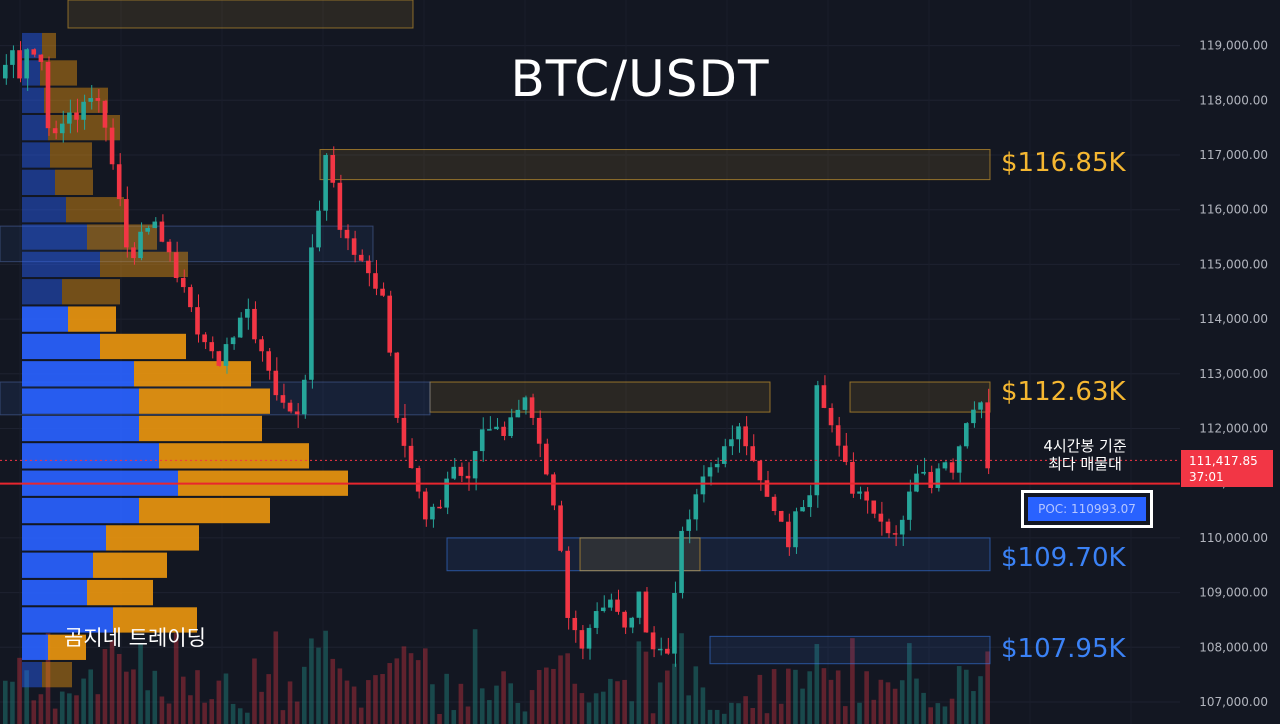  I want to click on volume-bars, so click(496, 676).